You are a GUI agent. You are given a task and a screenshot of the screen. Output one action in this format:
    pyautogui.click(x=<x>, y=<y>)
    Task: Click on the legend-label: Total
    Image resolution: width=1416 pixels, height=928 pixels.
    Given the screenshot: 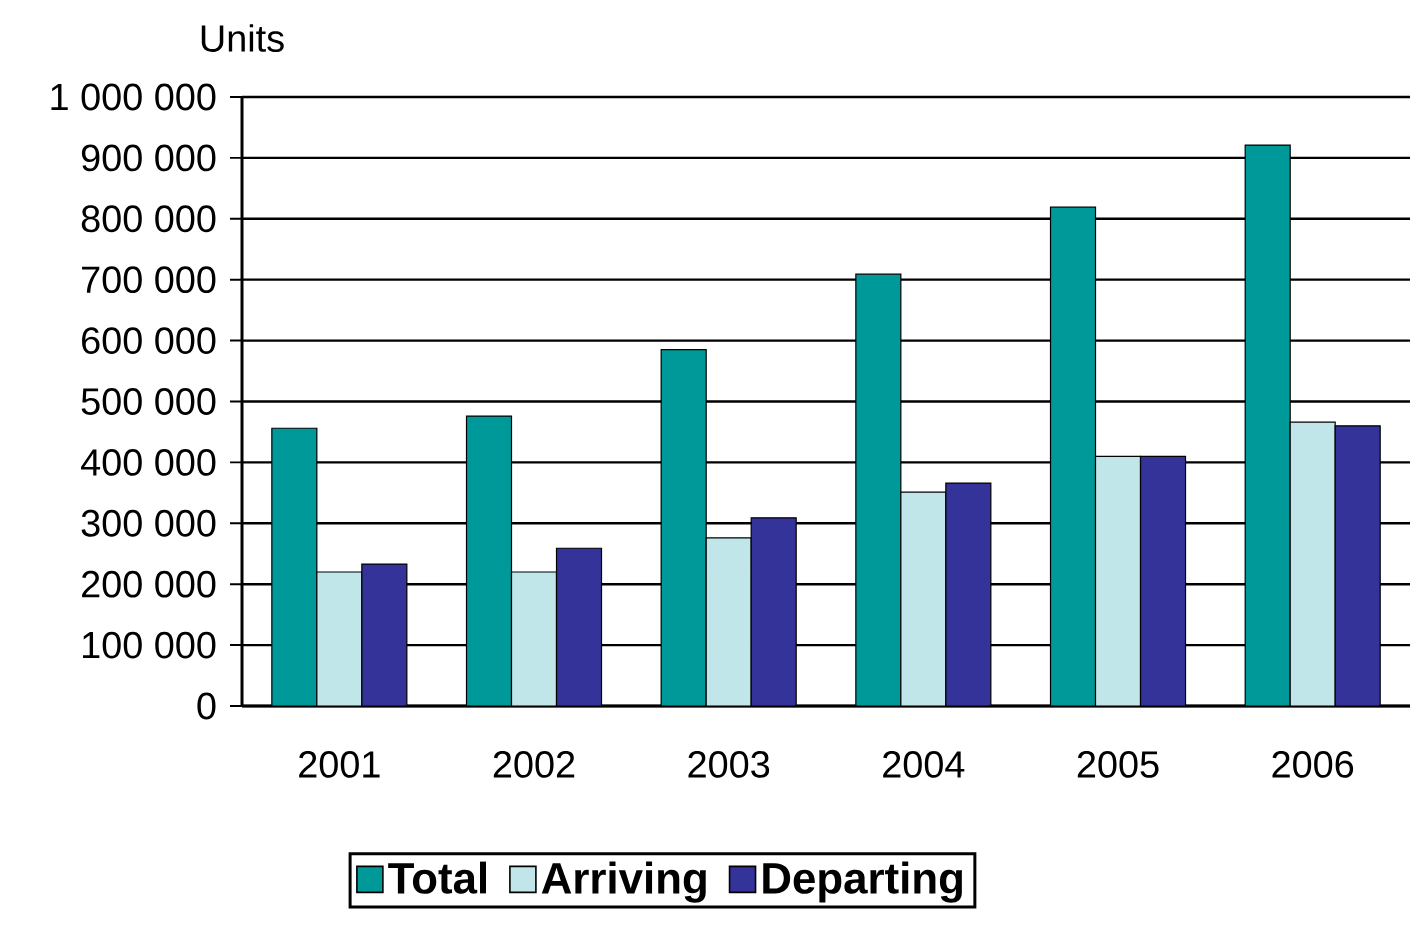 What is the action you would take?
    pyautogui.click(x=437, y=877)
    